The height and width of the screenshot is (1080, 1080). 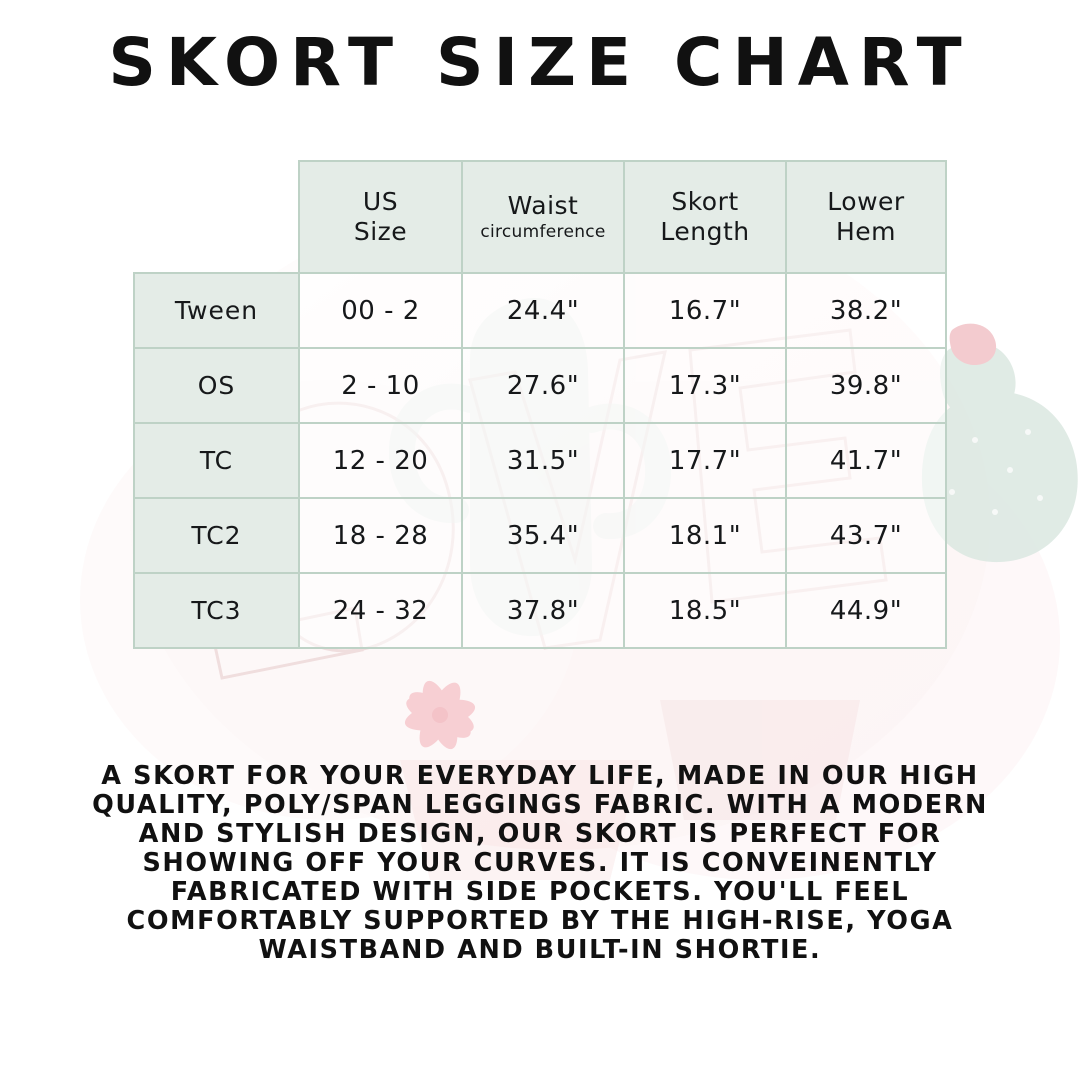 What do you see at coordinates (866, 535) in the screenshot?
I see `cell-hem: 43.7"` at bounding box center [866, 535].